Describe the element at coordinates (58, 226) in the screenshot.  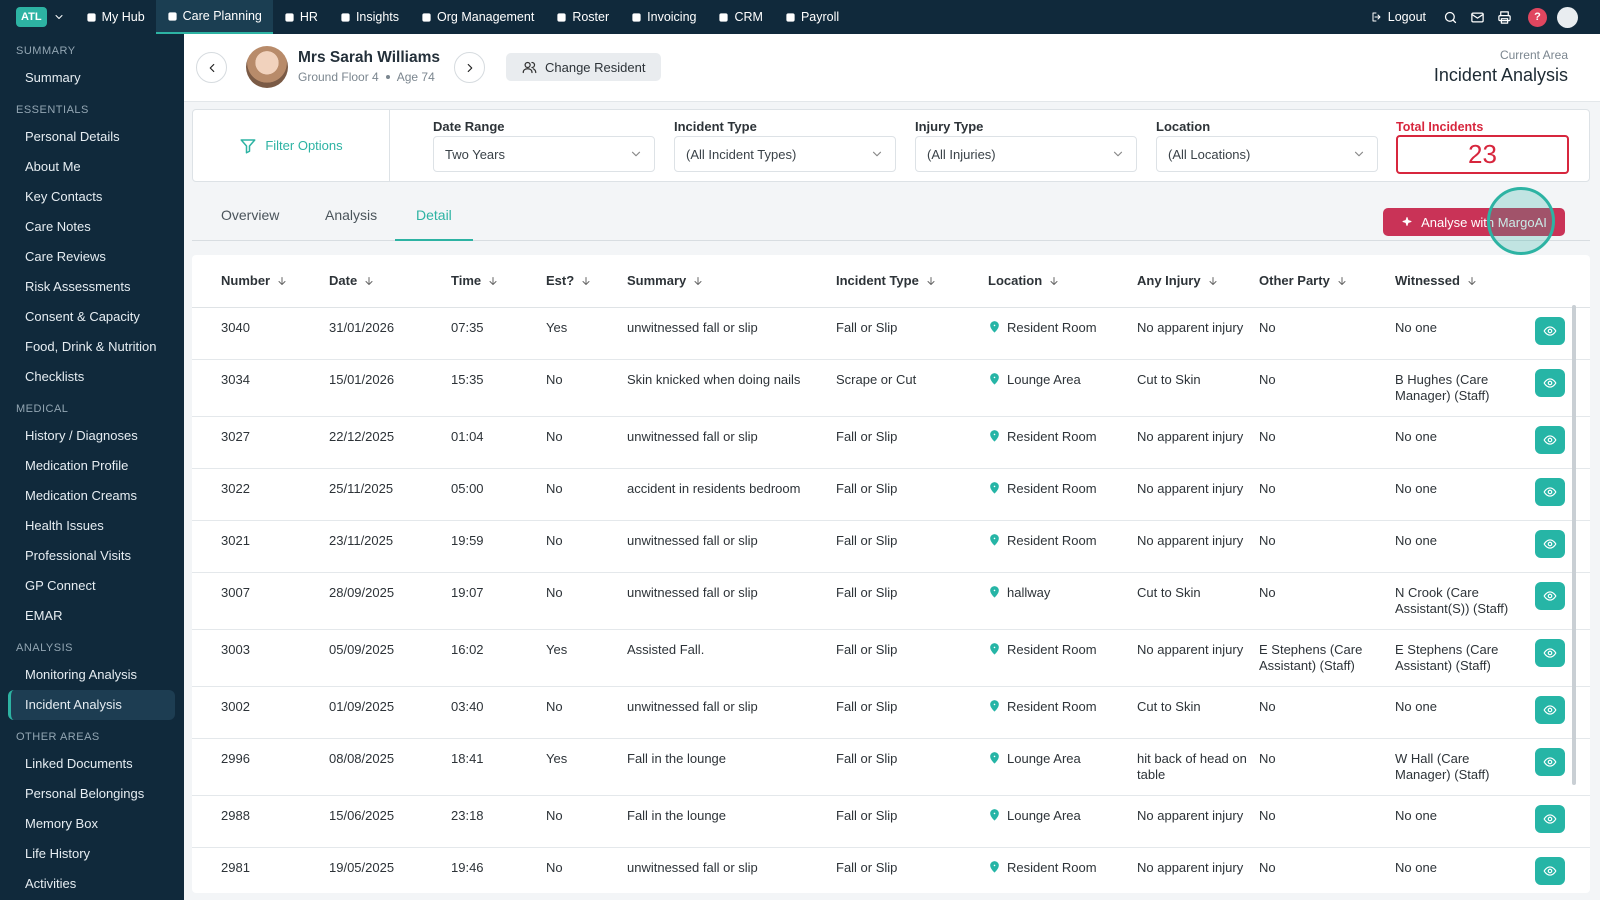
I see `sidebar-item: Care Notes` at that location.